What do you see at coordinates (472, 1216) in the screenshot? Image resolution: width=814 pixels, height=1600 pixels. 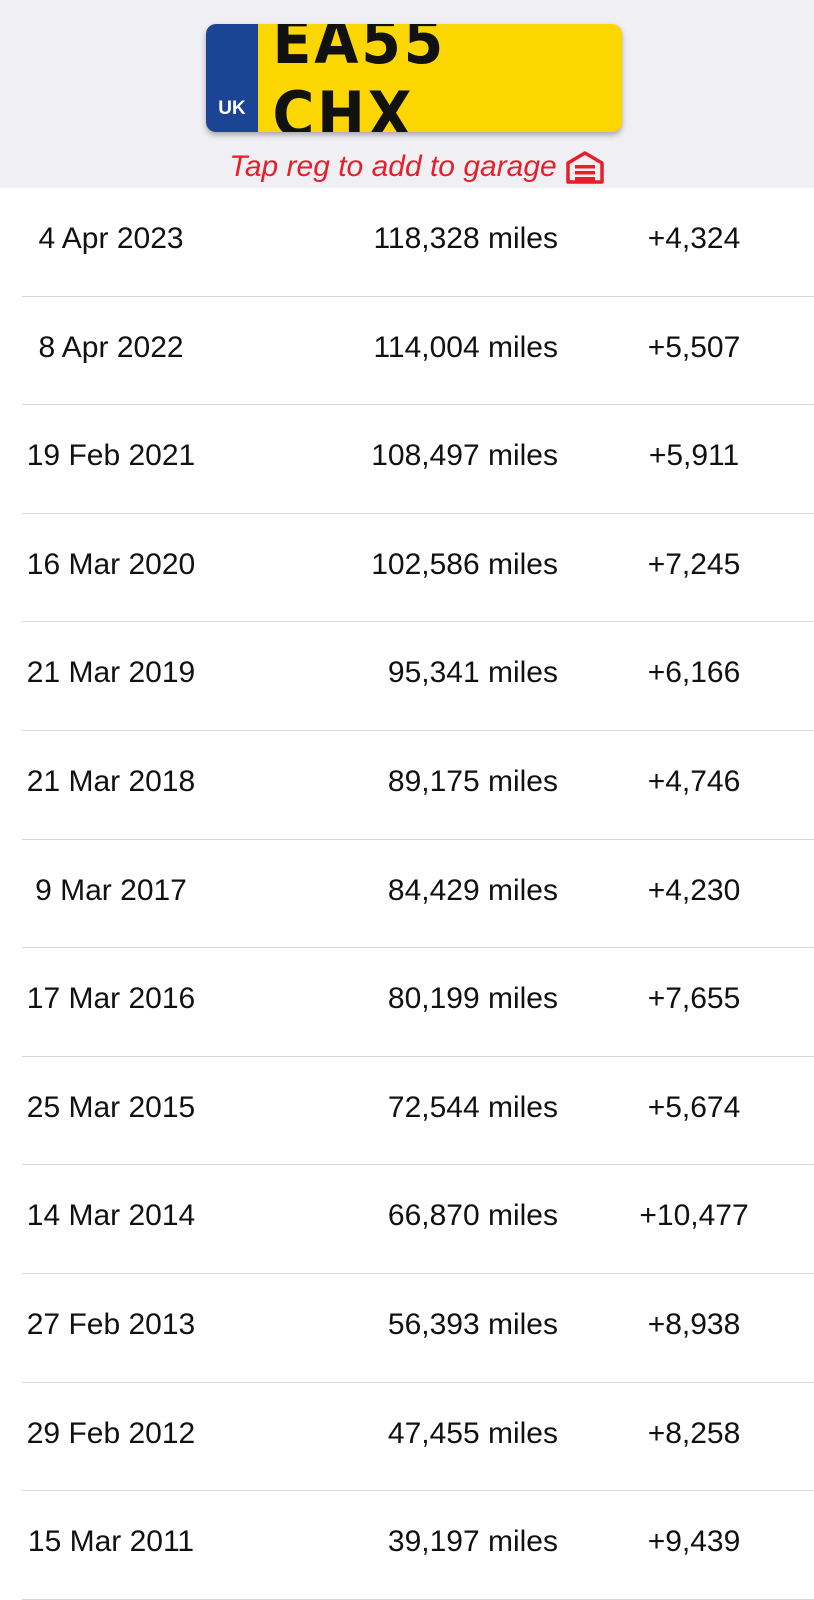 I see `mileage-value: 66,870 miles` at bounding box center [472, 1216].